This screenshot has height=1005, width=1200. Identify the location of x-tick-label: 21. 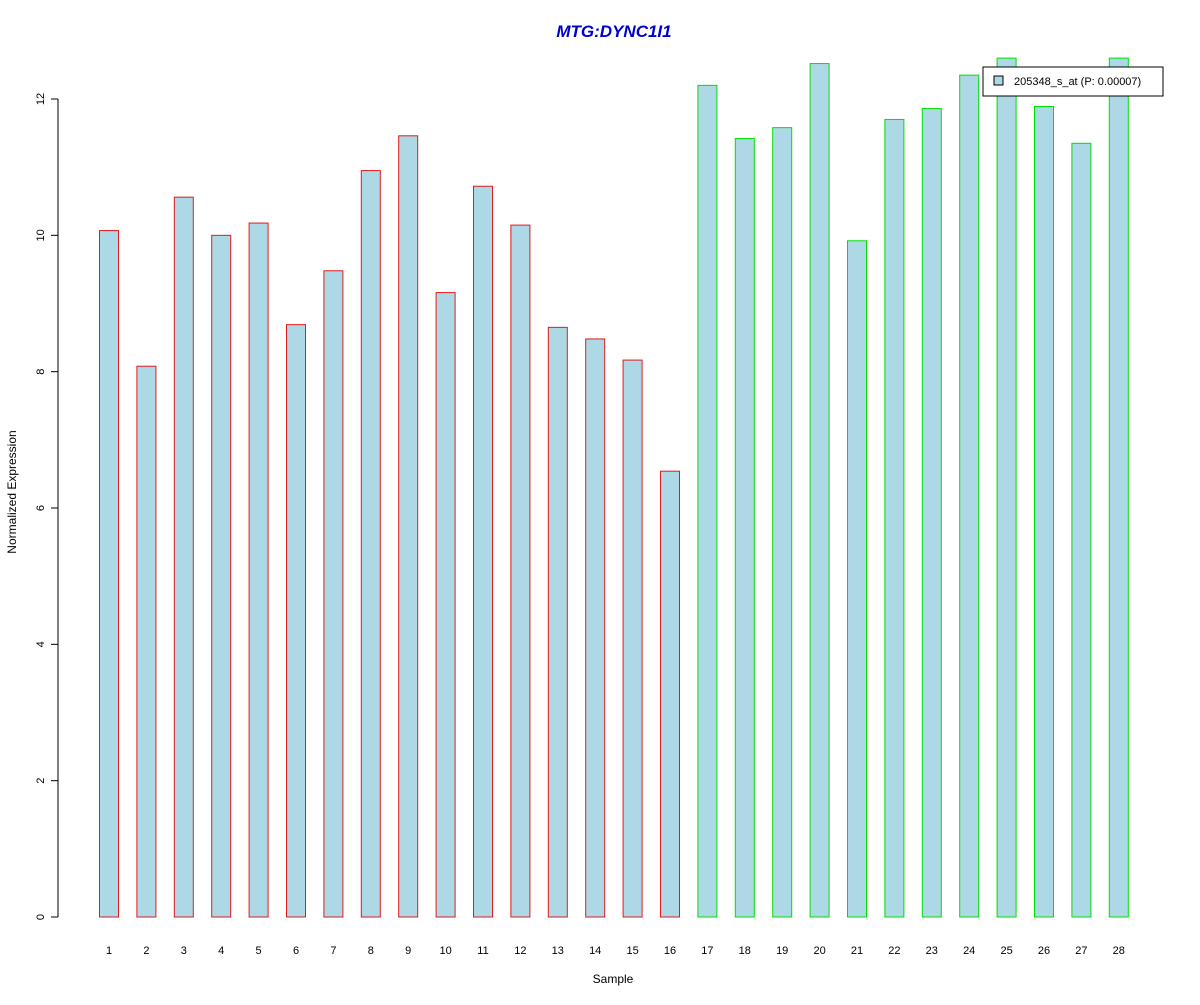
(857, 951).